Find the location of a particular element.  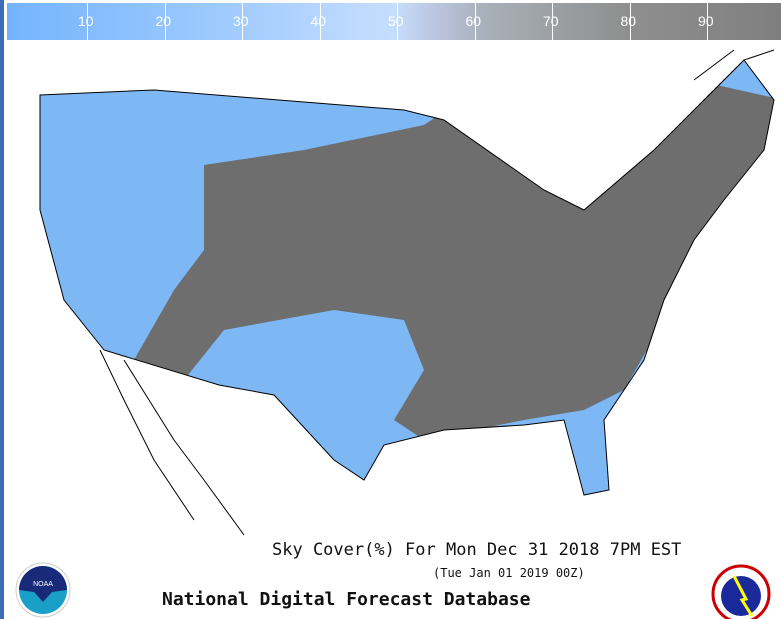

mexico-coast is located at coordinates (172, 442).